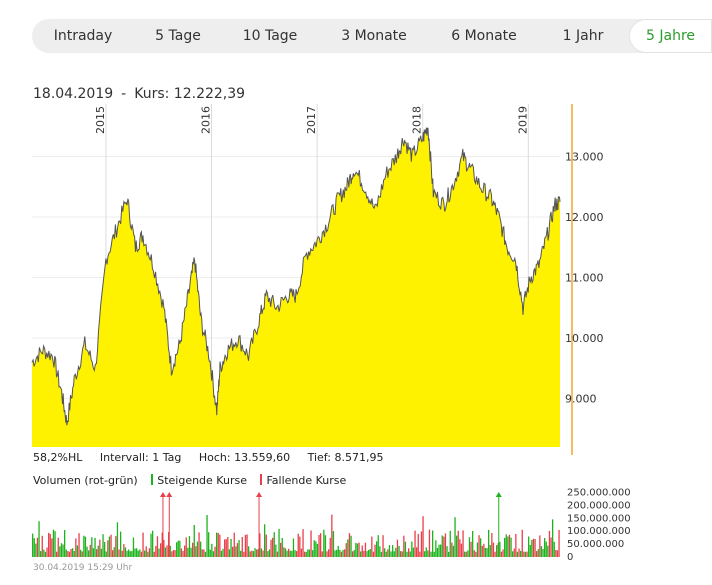  I want to click on tab-1-jahr: 1 Jahr, so click(583, 36).